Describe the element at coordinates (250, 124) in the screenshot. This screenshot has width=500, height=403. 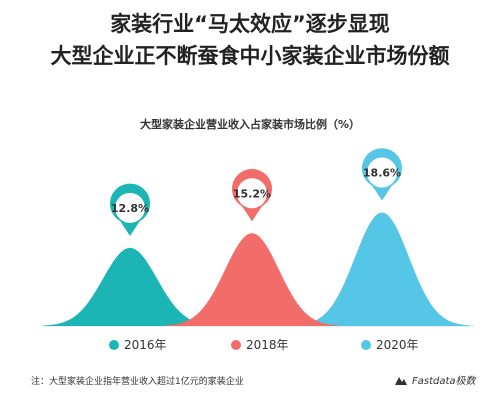
I see `chart-subtitle: 大型家装企业营业收入占家装市场比例（%）` at that location.